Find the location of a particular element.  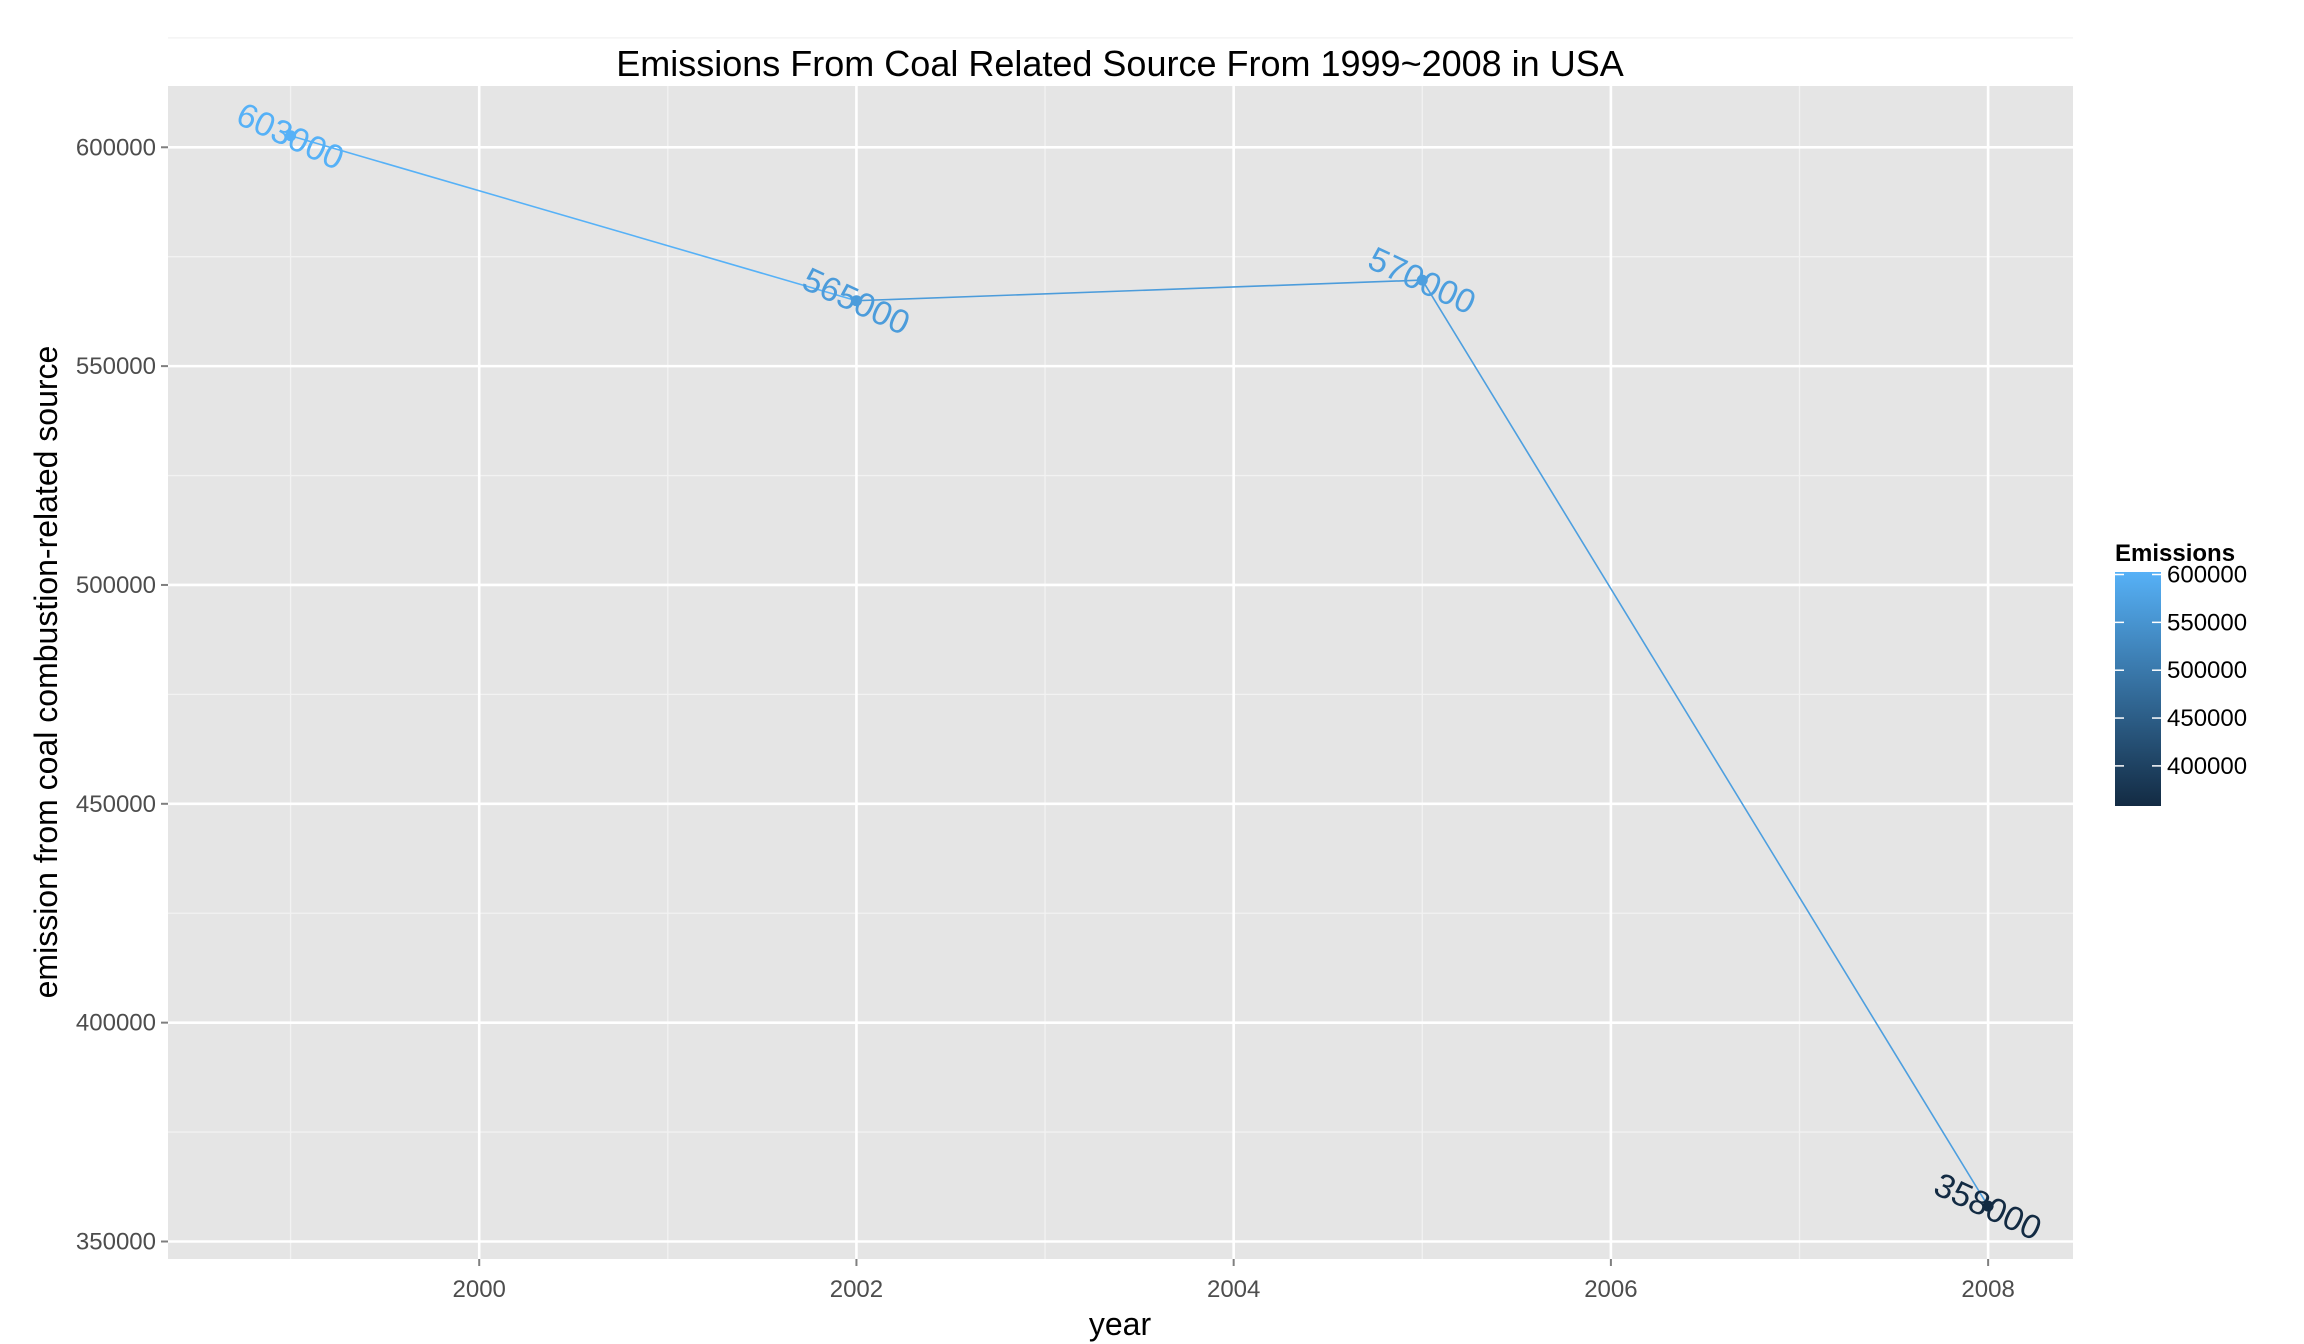

legend-label: 400000 is located at coordinates (2207, 766).